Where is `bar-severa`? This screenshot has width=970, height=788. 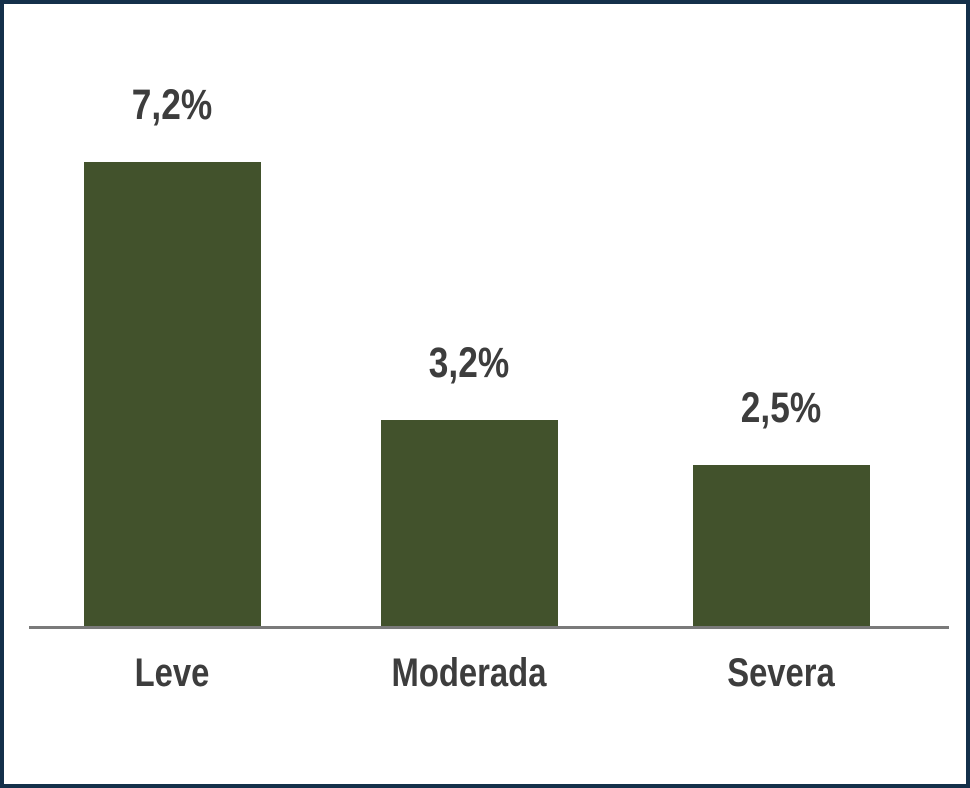
bar-severa is located at coordinates (781, 545).